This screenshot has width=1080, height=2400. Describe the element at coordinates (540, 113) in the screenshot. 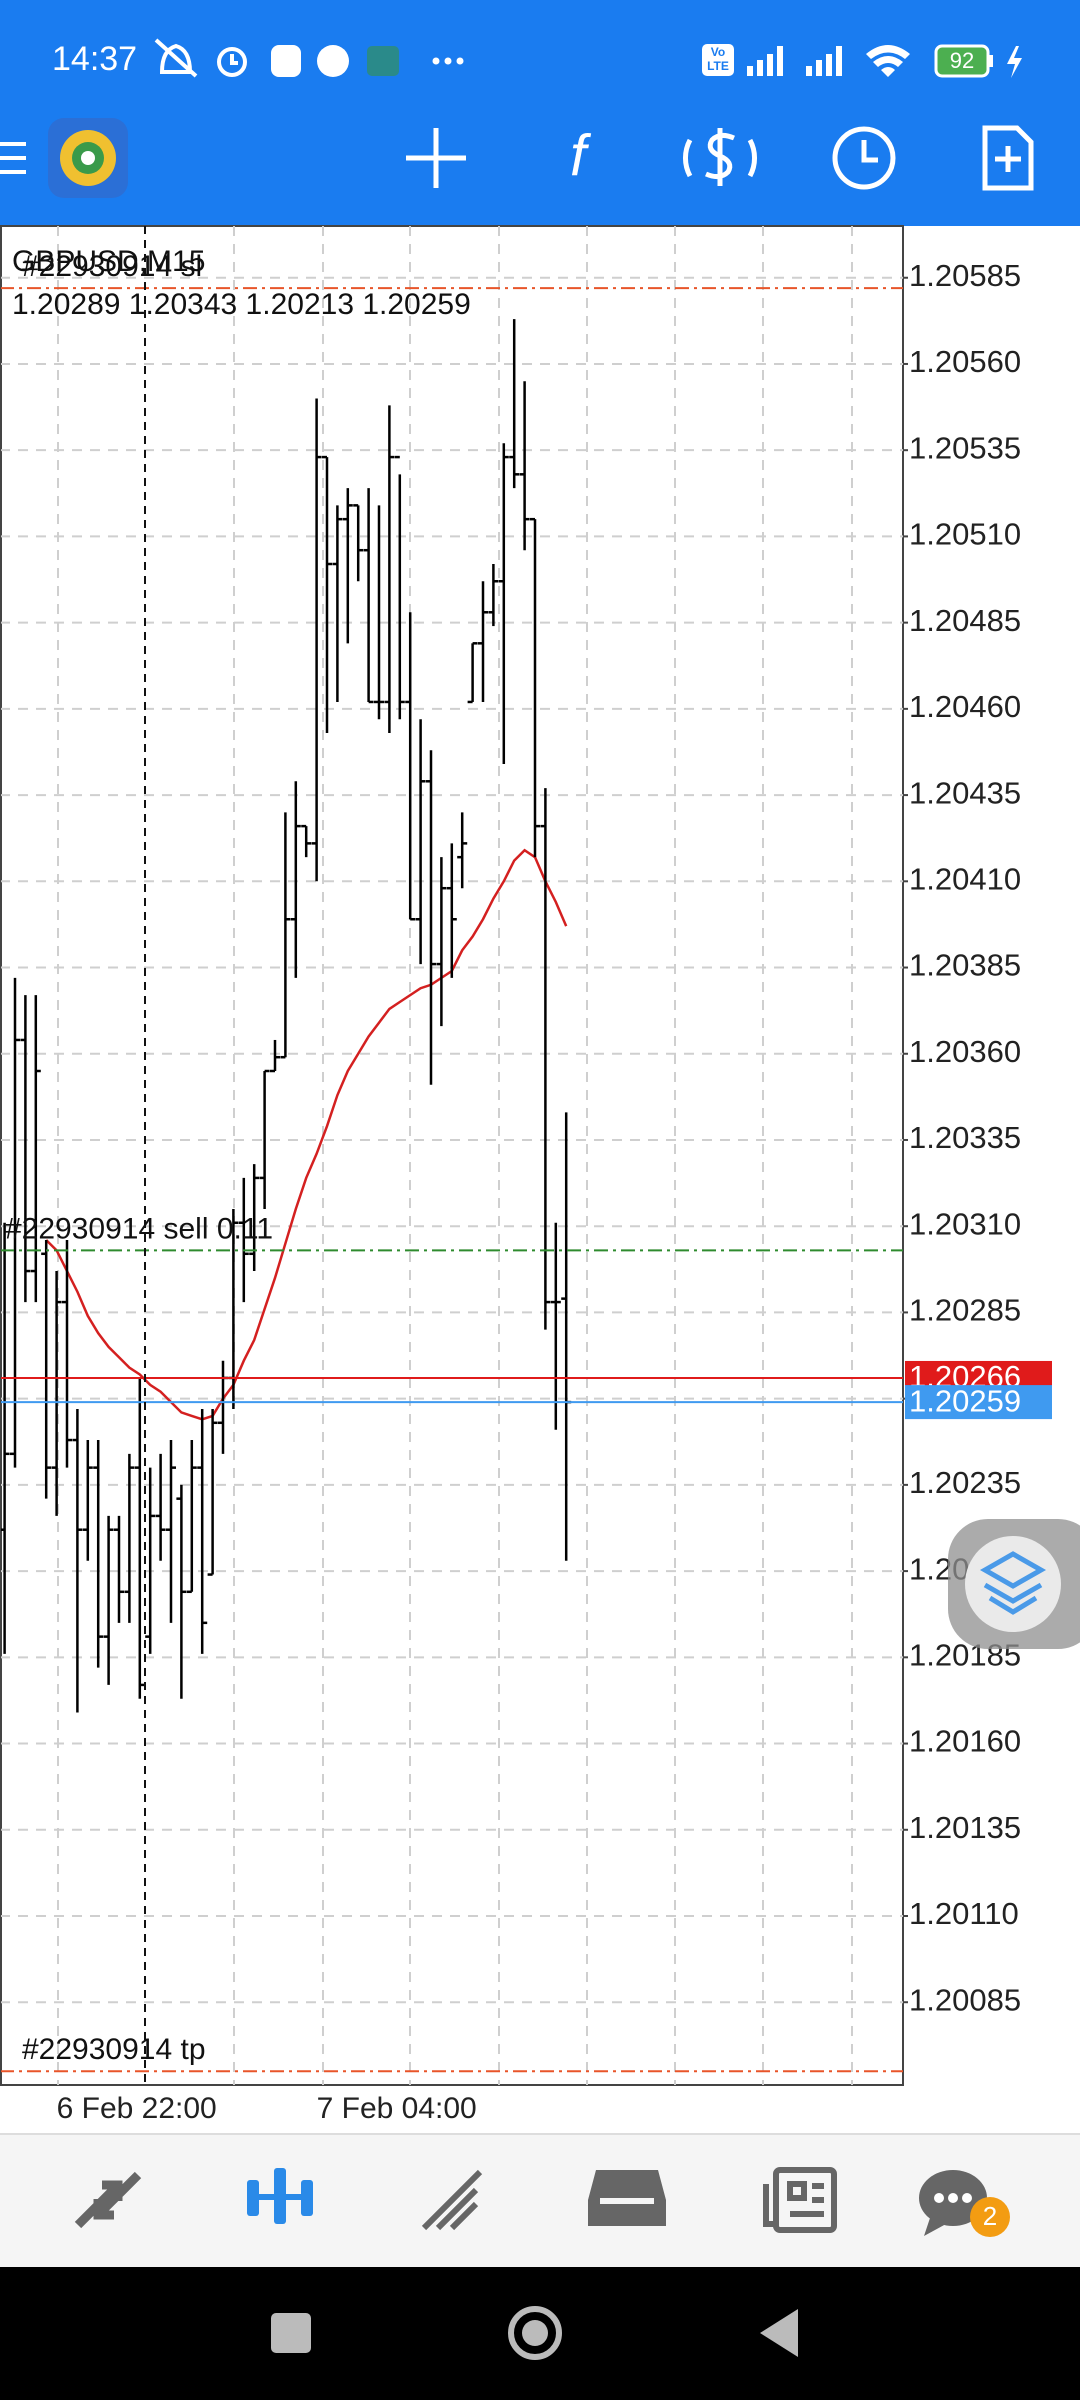

I see `app-header` at that location.